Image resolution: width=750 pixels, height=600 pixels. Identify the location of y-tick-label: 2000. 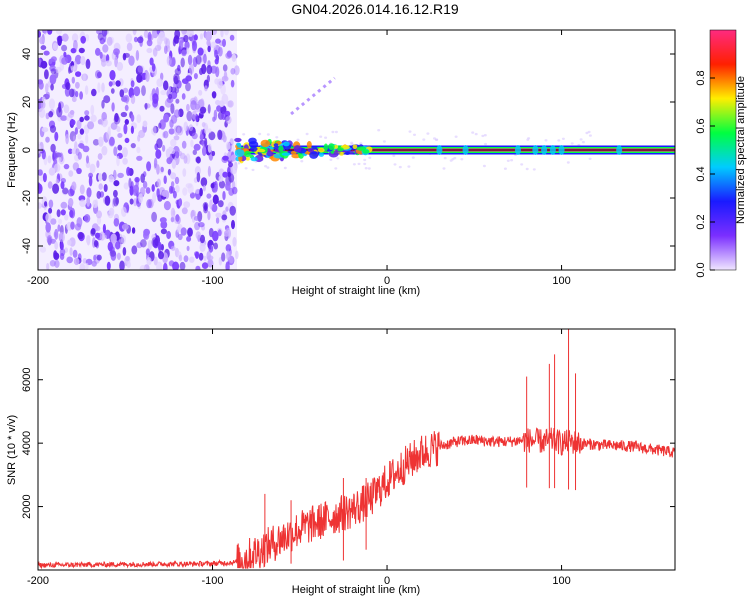
(27, 506).